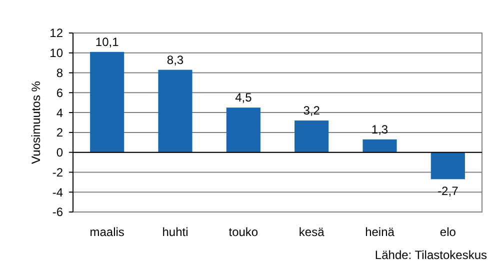 This screenshot has width=495, height=272. I want to click on data-label: 3,2, so click(311, 111).